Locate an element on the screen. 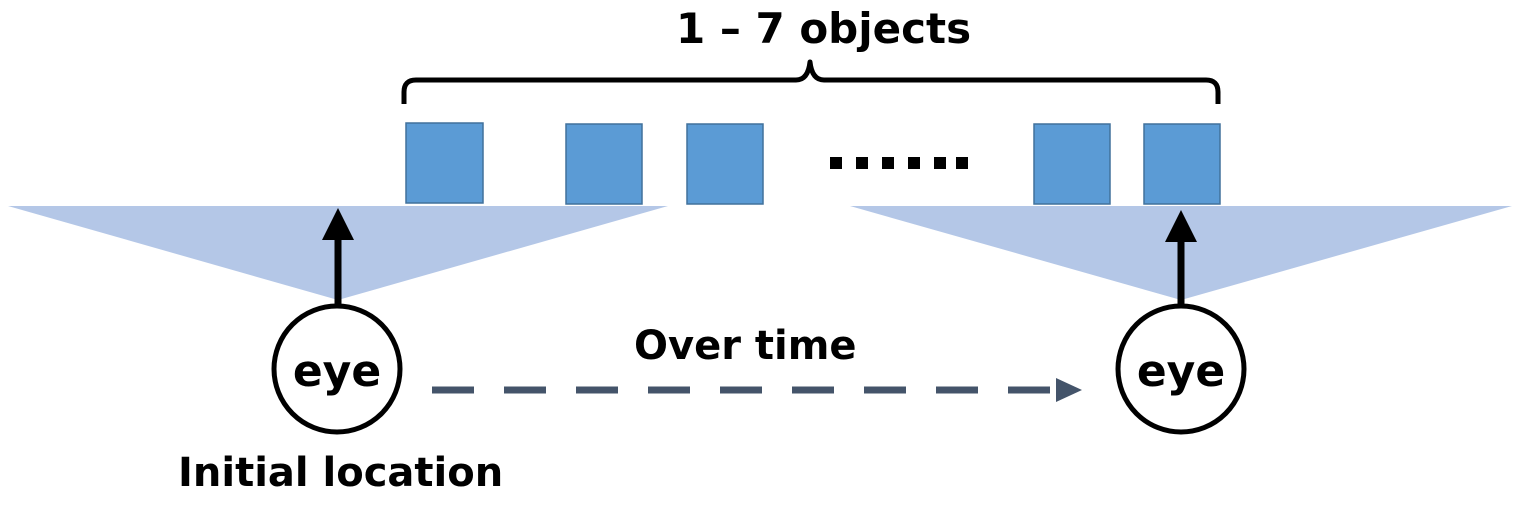  left-eye-circle is located at coordinates (337, 369).